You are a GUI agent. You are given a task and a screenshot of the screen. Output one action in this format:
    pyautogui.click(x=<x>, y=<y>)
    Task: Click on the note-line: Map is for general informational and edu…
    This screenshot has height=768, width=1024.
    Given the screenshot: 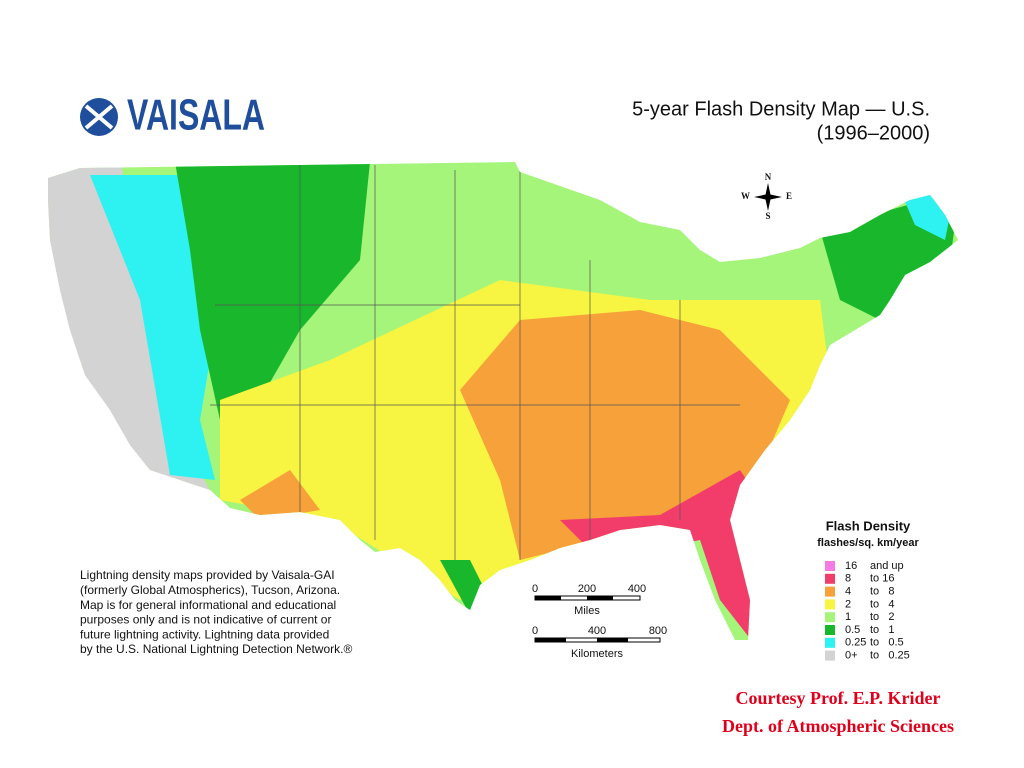 What is the action you would take?
    pyautogui.click(x=208, y=605)
    